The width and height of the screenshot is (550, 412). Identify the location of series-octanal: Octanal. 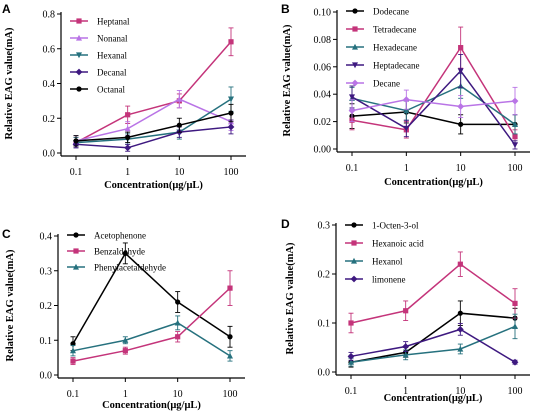
(152, 116).